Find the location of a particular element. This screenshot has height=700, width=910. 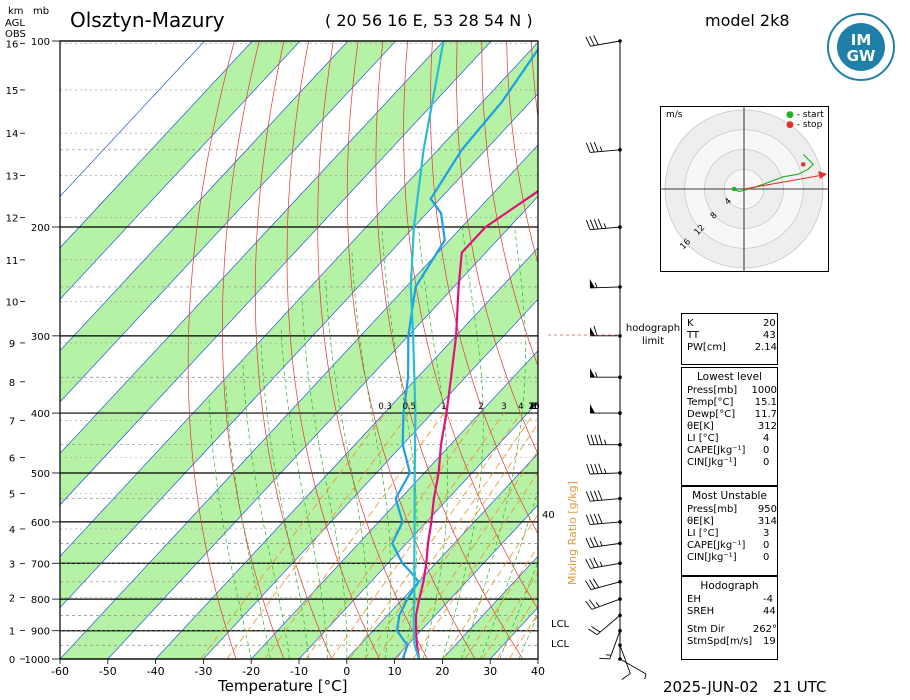

index-key: Stm Dir is located at coordinates (706, 629).